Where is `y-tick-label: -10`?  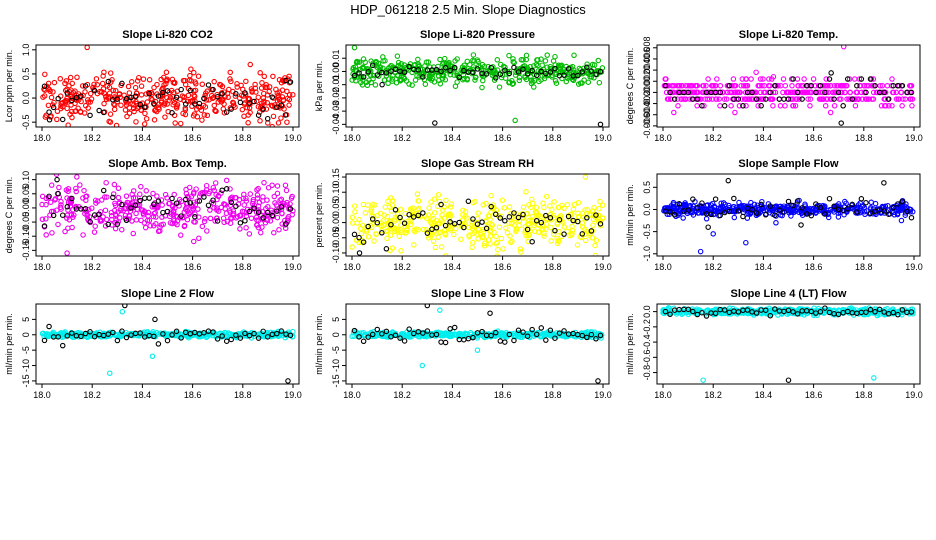
y-tick-label: -10 is located at coordinates (26, 365).